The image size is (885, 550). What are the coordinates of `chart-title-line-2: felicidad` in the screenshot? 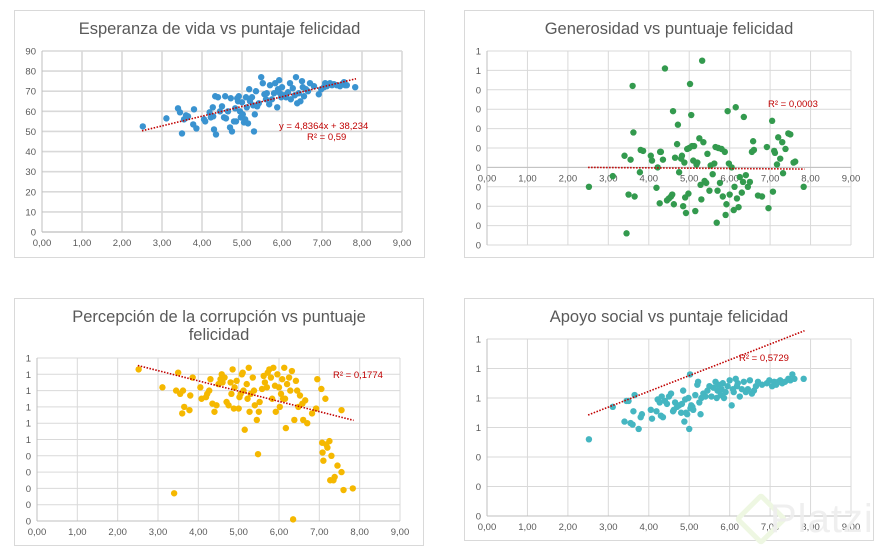 It's located at (219, 335).